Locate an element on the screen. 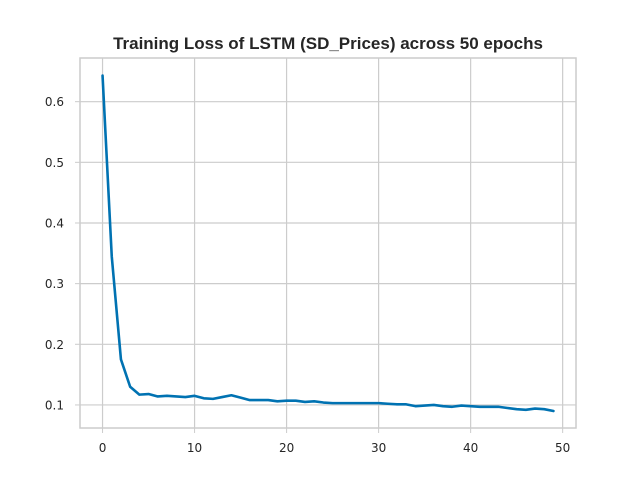 The height and width of the screenshot is (480, 640). x-tick-label: 50 is located at coordinates (562, 448).